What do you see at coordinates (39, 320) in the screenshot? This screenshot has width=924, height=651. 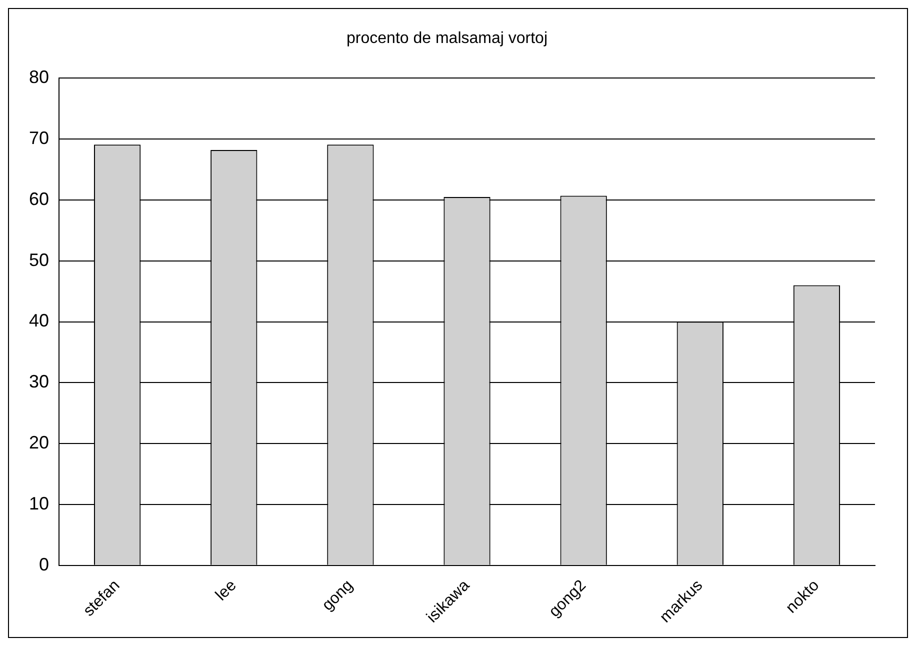 I see `y-tick-label: 40` at bounding box center [39, 320].